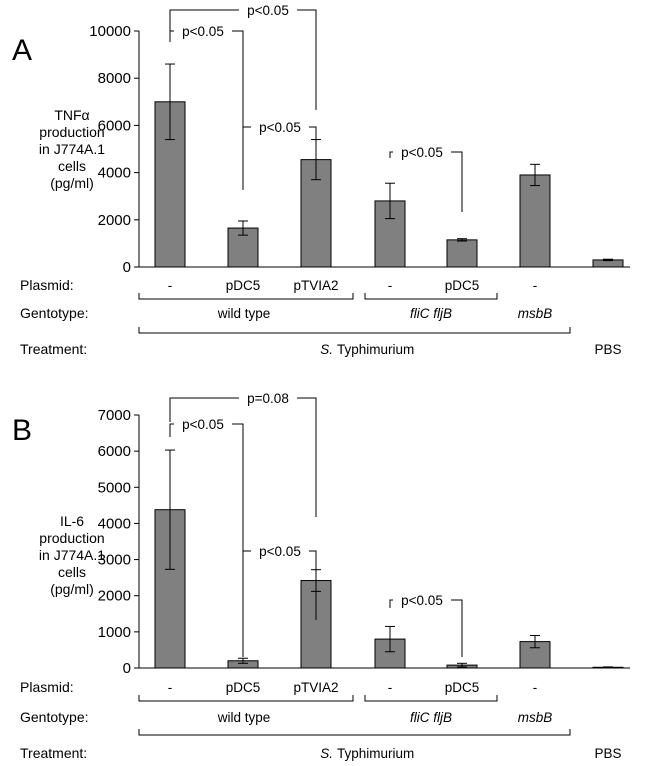 The height and width of the screenshot is (766, 650). What do you see at coordinates (114, 560) in the screenshot?
I see `y-tick-label: 3000` at bounding box center [114, 560].